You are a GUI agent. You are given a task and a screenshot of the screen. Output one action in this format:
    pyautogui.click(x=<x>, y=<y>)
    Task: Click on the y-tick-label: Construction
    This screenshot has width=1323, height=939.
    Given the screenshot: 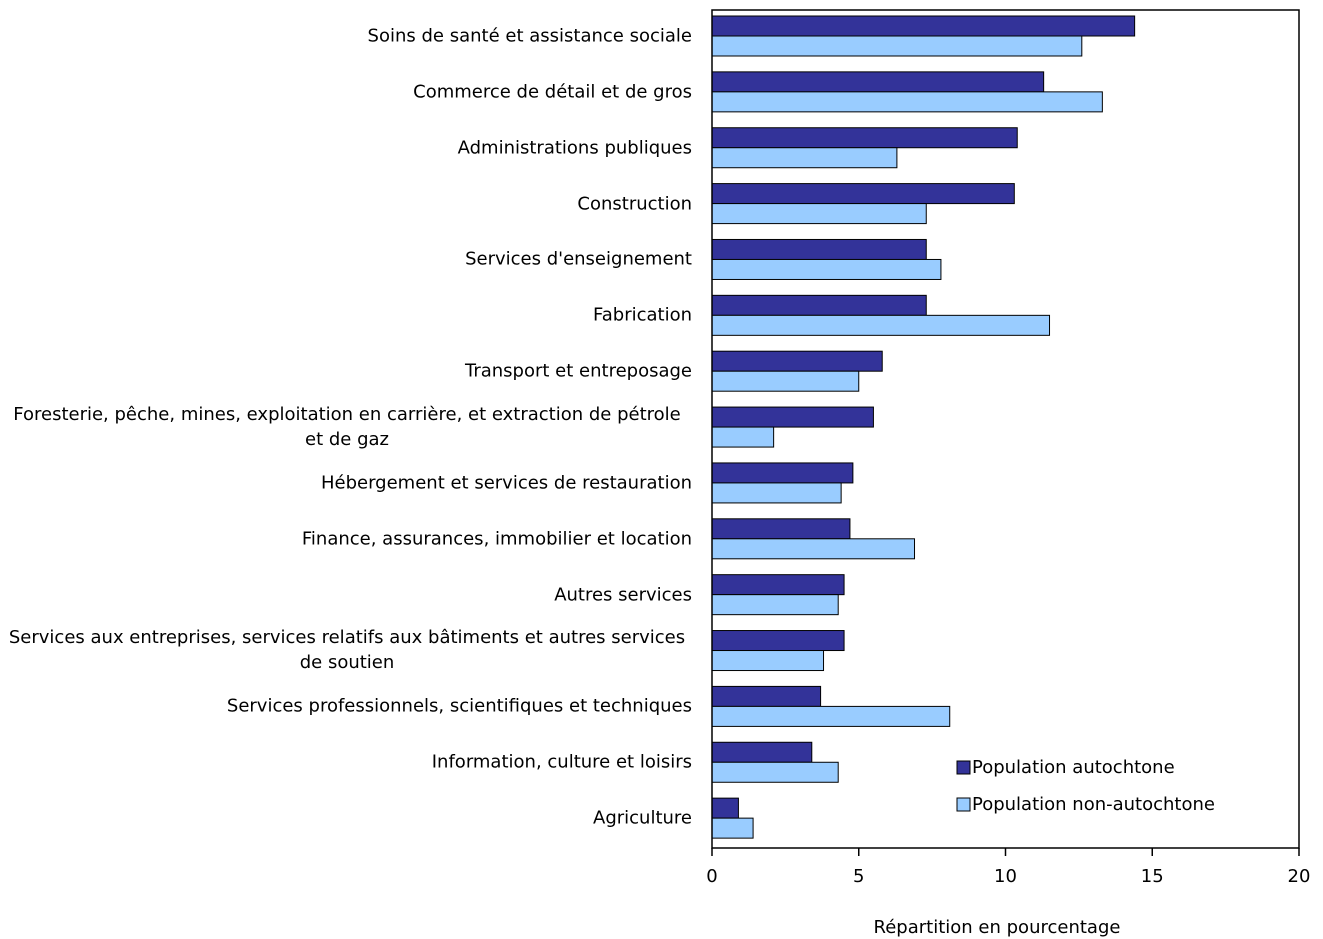 What is the action you would take?
    pyautogui.click(x=347, y=203)
    